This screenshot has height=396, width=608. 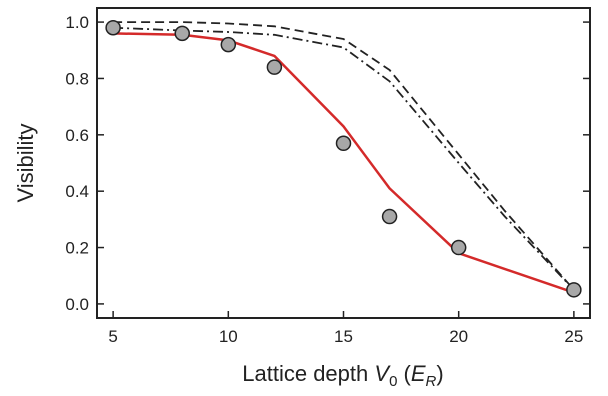 I want to click on y-tick-label: 0.2, so click(x=77, y=248).